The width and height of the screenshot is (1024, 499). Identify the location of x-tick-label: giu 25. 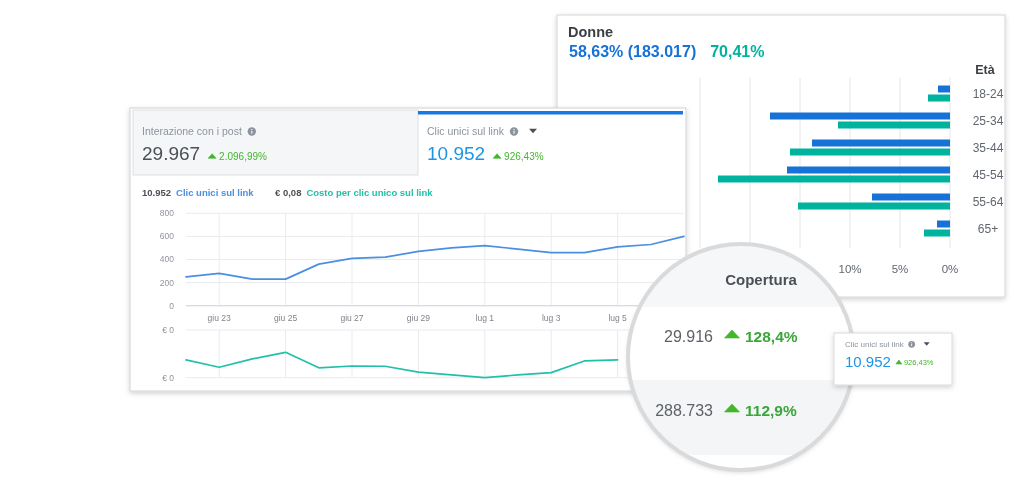
(286, 318).